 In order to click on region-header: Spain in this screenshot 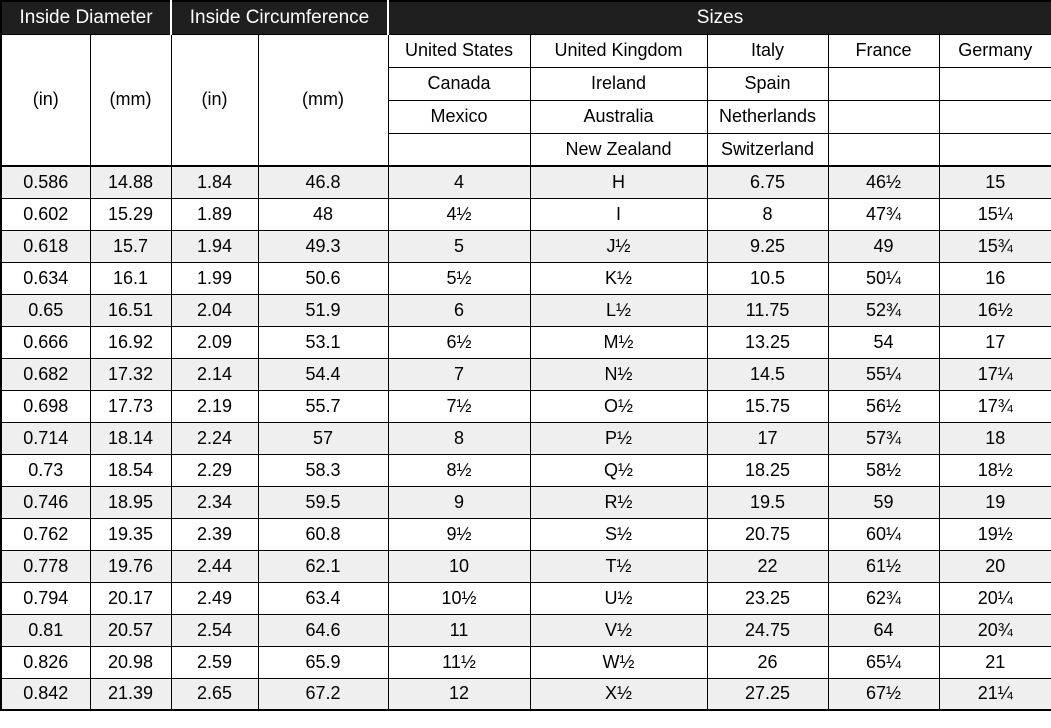, I will do `click(767, 83)`.